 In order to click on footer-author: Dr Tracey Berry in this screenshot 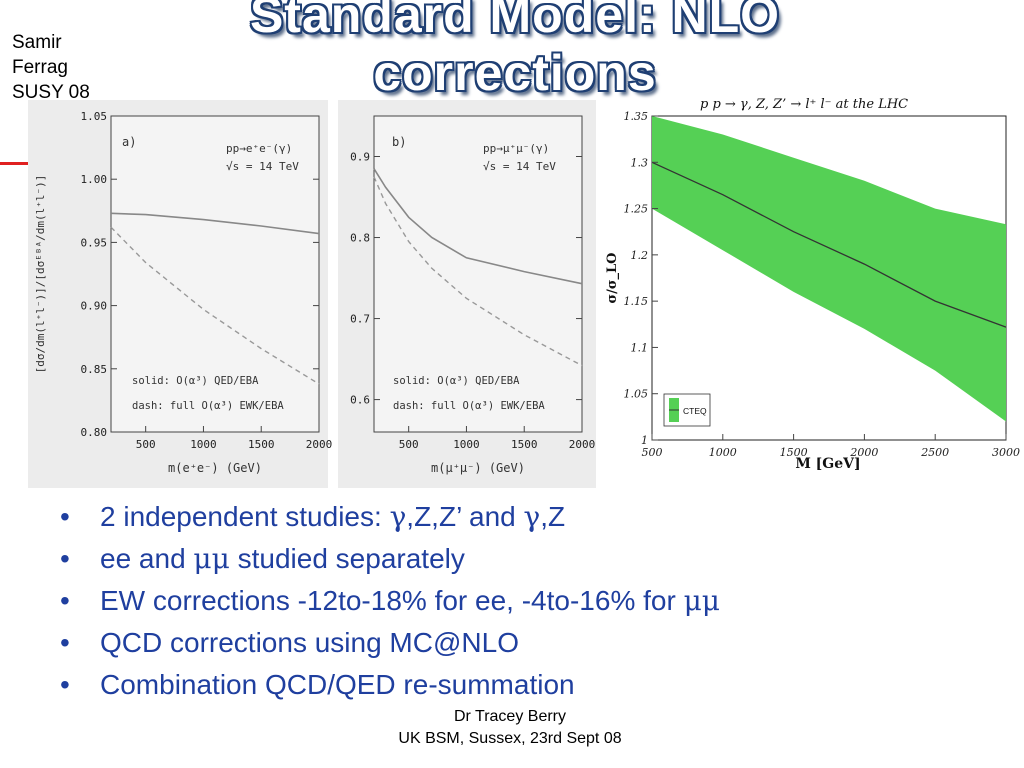, I will do `click(509, 716)`.